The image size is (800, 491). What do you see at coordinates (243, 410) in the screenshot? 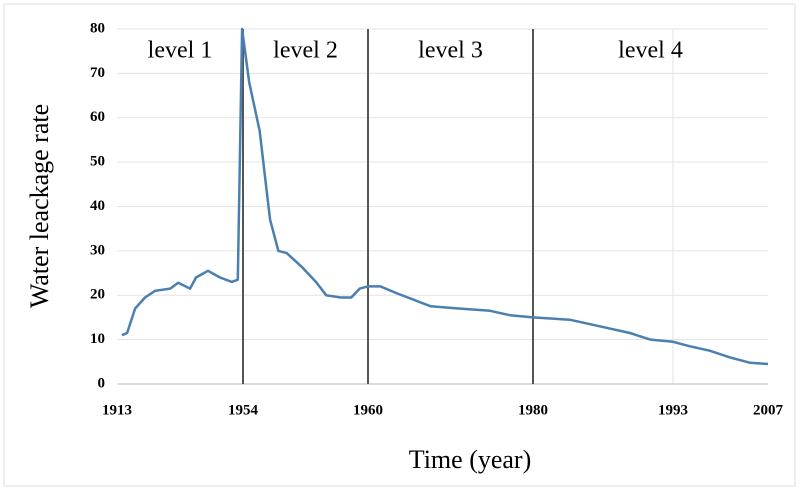
I see `x-tick-label: 1954` at bounding box center [243, 410].